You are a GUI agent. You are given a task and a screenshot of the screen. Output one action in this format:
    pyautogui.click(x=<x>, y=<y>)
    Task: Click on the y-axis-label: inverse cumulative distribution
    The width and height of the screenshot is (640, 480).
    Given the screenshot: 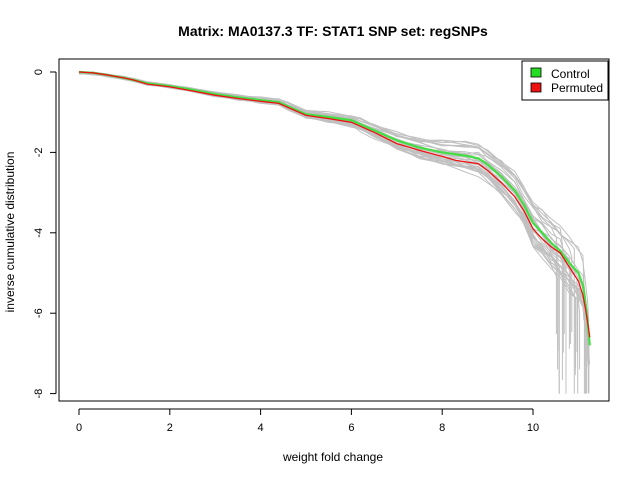 What is the action you would take?
    pyautogui.click(x=10, y=232)
    